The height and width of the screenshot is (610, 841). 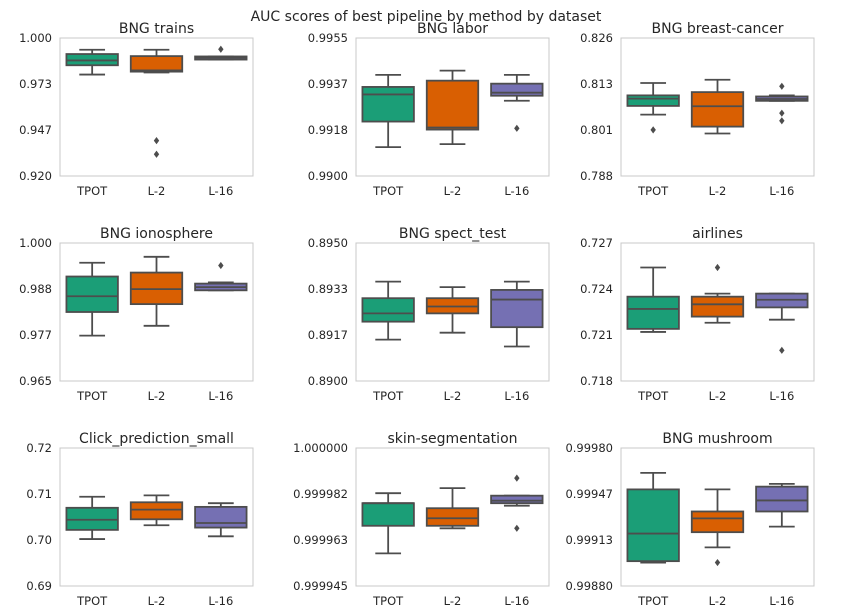 What do you see at coordinates (35, 335) in the screenshot?
I see `y-tick-label: 0.977` at bounding box center [35, 335].